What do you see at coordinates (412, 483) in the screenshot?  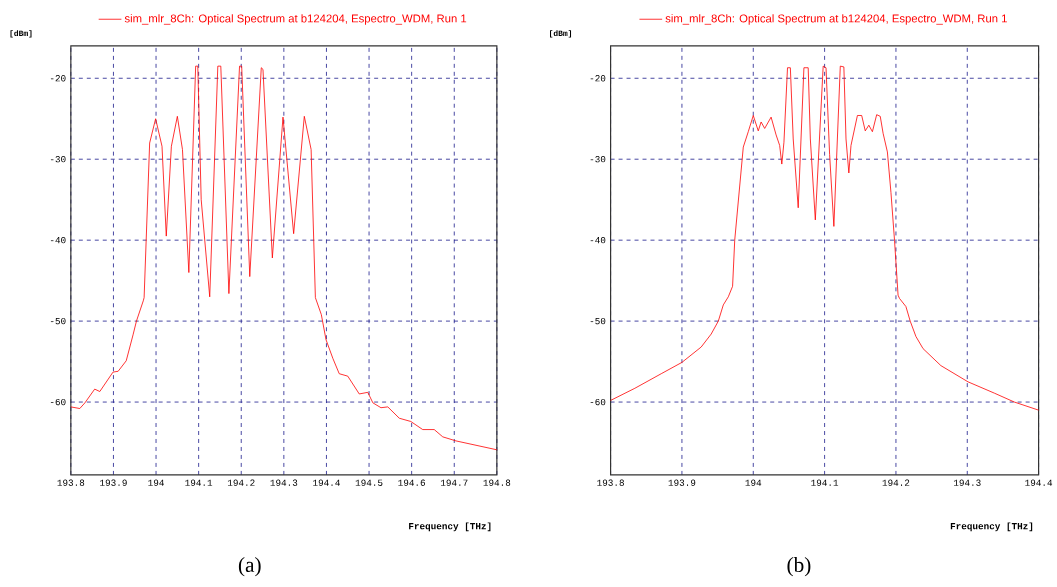 I see `x-tick-label: 194.6` at bounding box center [412, 483].